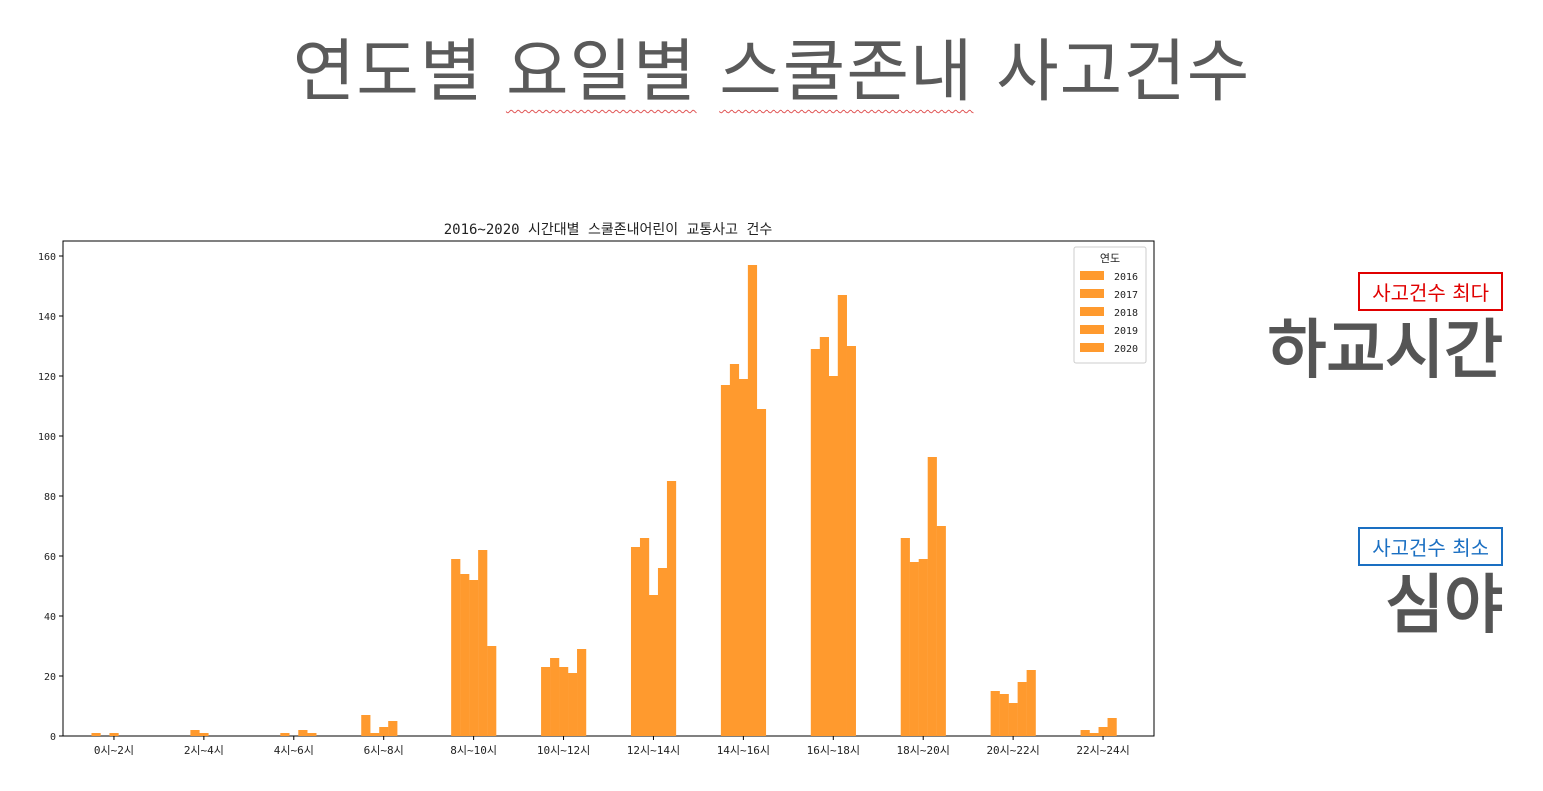 The image size is (1543, 791). What do you see at coordinates (1385, 351) in the screenshot?
I see `max-value: 하교시간` at bounding box center [1385, 351].